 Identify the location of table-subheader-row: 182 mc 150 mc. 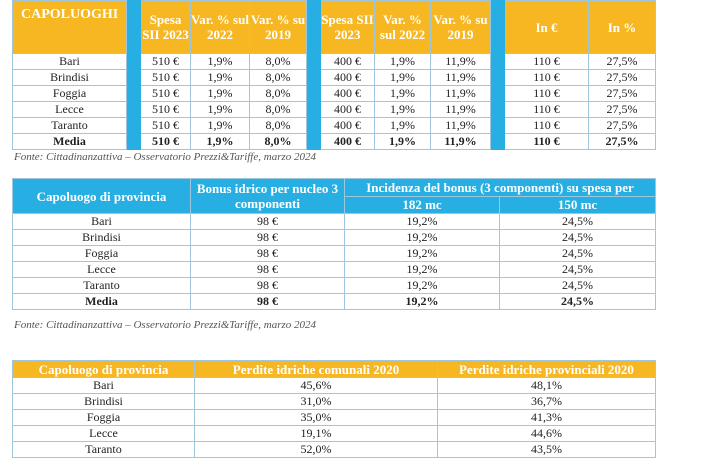
(334, 204).